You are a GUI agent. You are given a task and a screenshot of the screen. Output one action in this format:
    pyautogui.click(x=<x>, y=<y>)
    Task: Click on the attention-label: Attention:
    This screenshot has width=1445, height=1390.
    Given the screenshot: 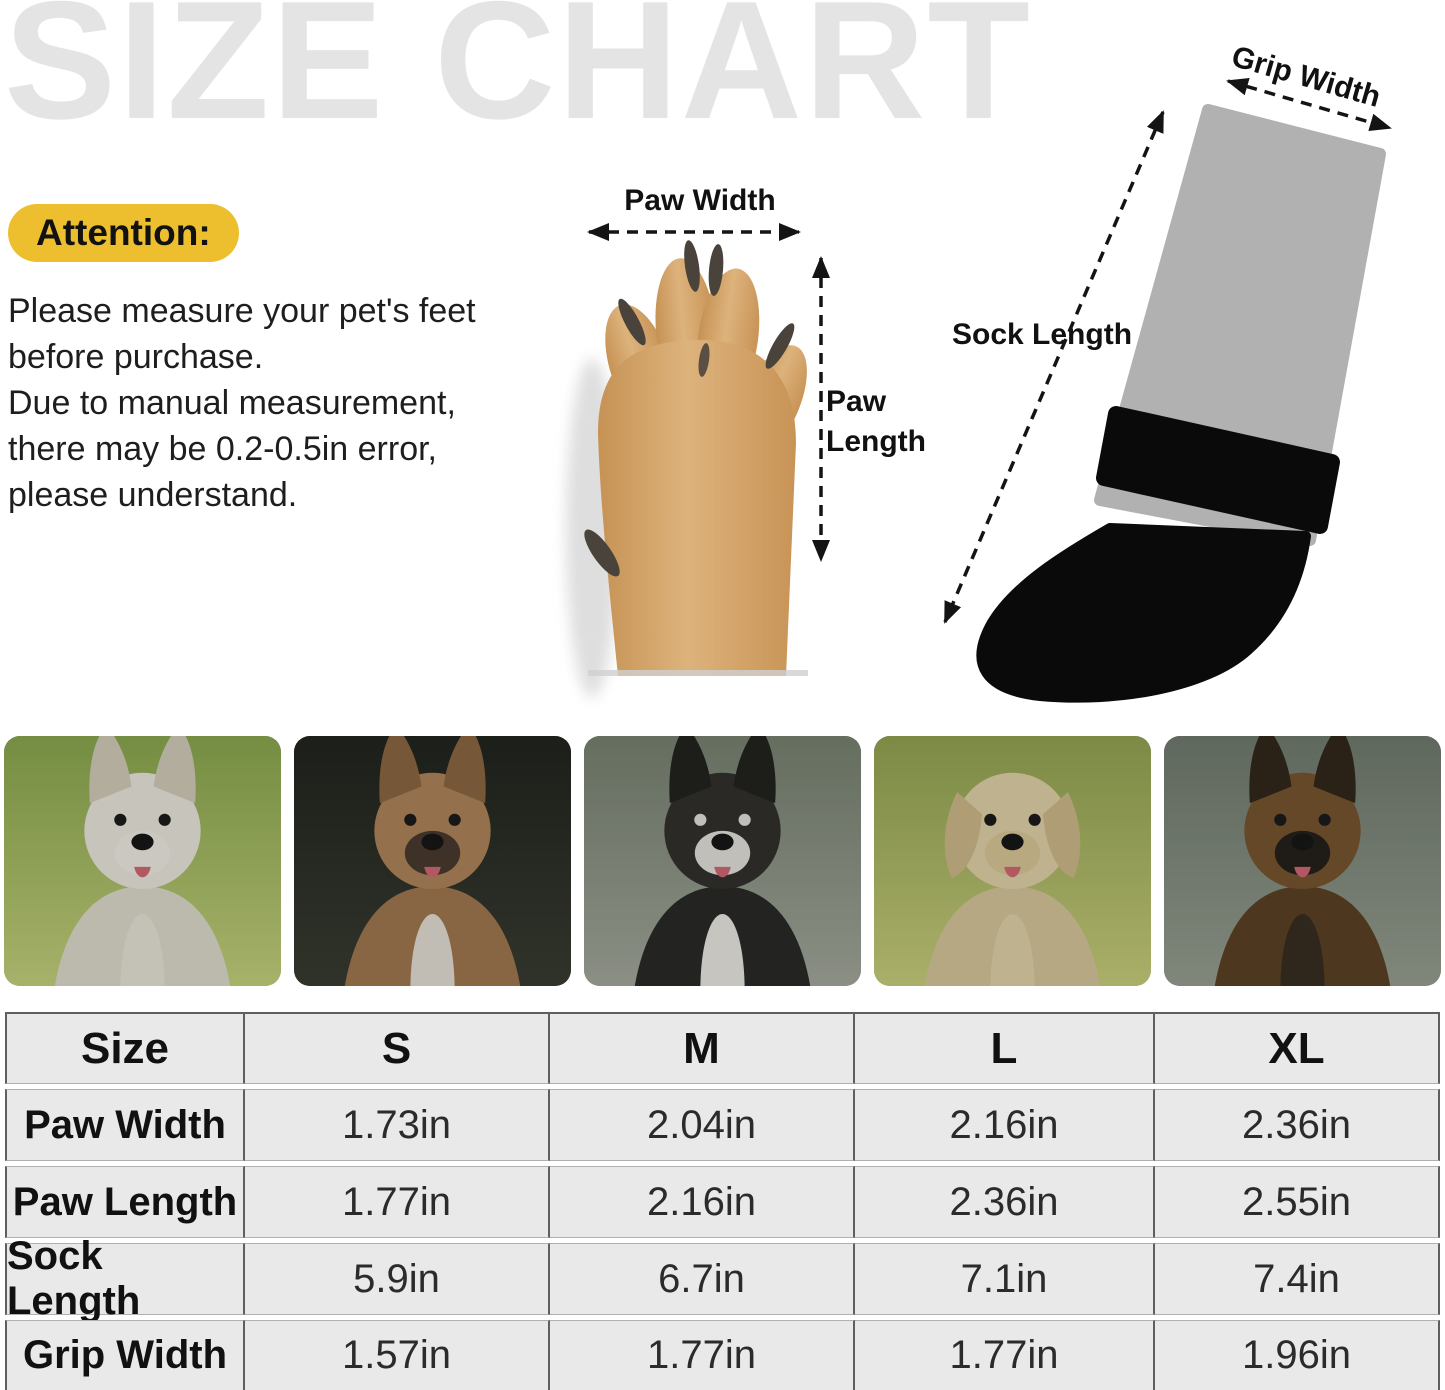 What is the action you would take?
    pyautogui.click(x=123, y=232)
    